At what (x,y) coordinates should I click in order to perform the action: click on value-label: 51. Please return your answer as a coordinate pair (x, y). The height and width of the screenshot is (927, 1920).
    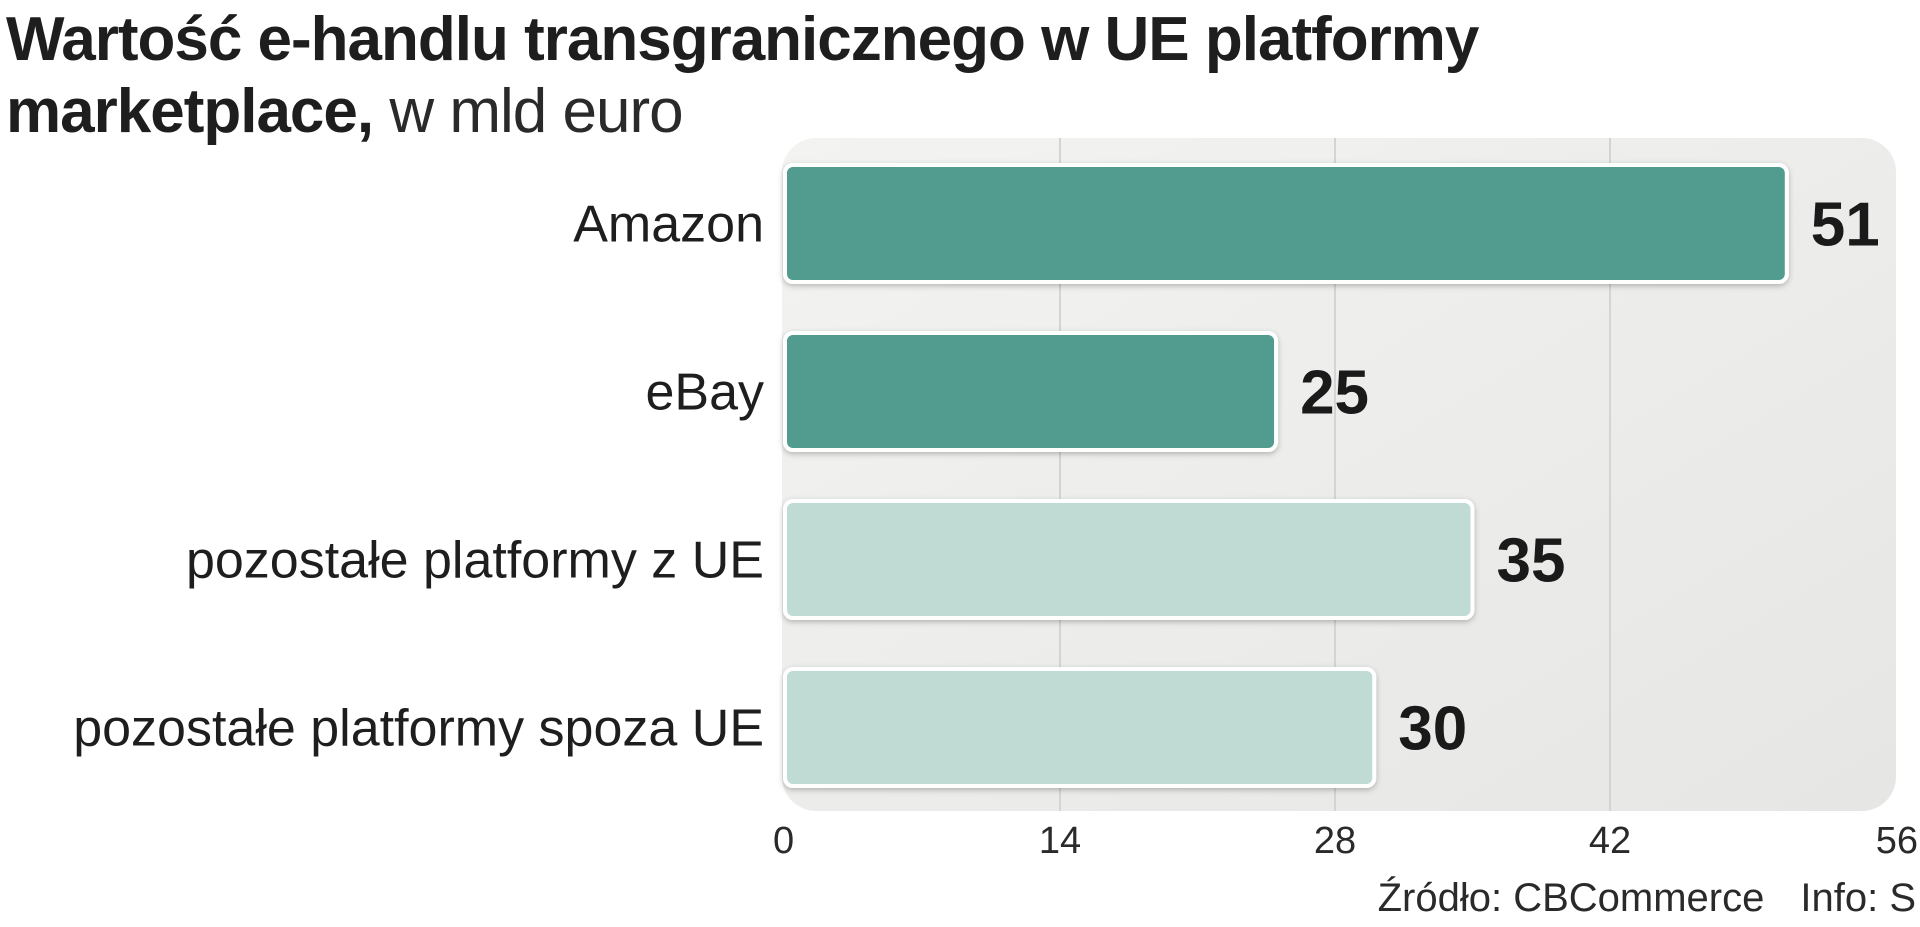
    Looking at the image, I should click on (1845, 225).